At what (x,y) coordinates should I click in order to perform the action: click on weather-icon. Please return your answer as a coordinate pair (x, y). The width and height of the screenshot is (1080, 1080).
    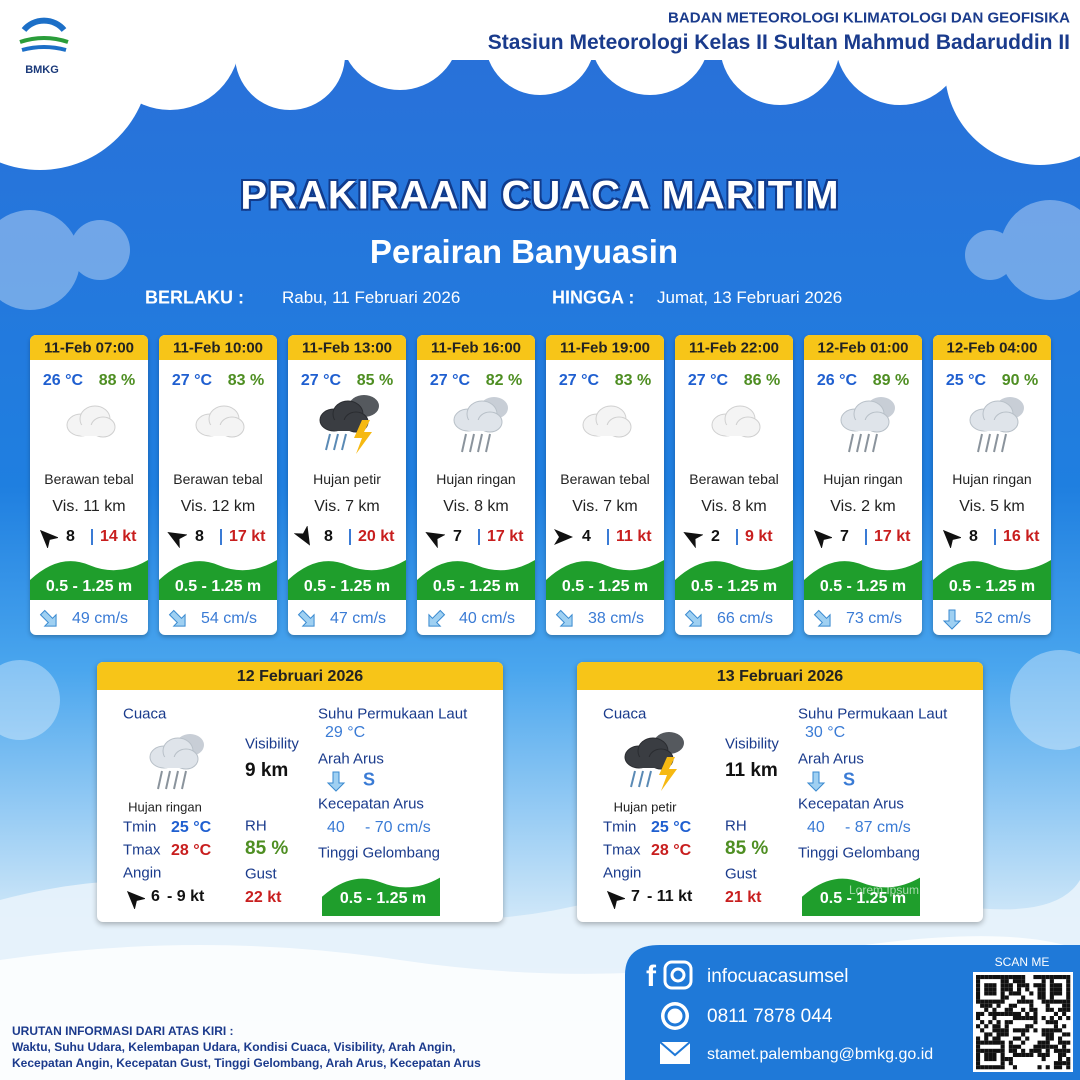
    Looking at the image, I should click on (997, 425).